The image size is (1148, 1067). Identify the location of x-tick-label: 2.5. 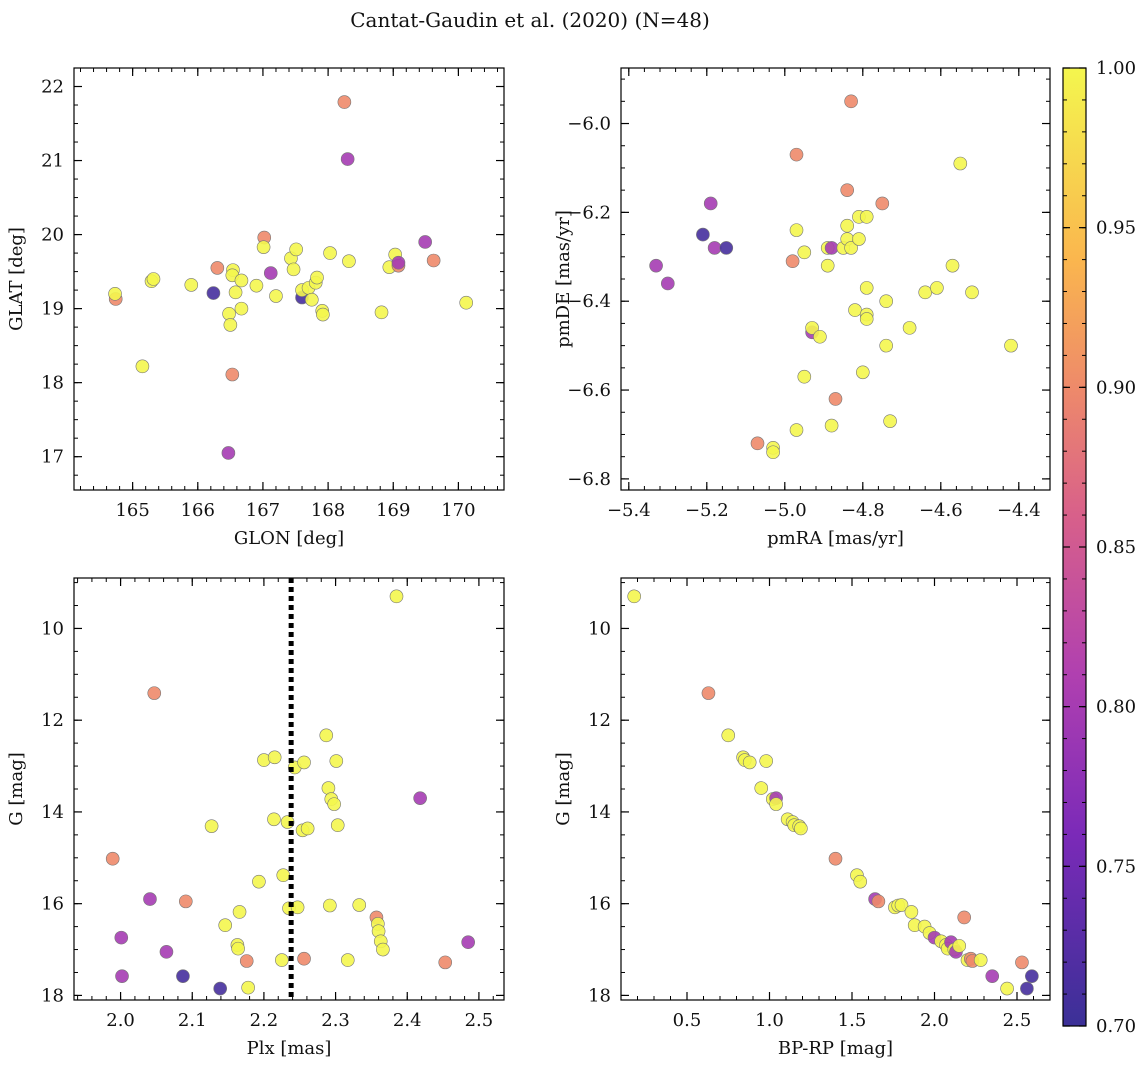
(479, 1020).